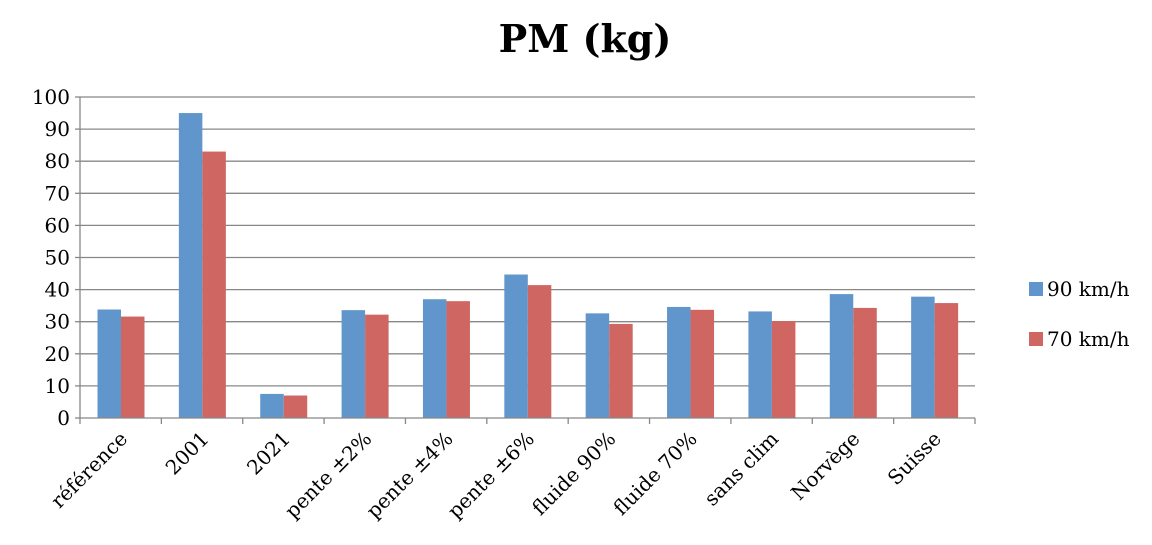 Image resolution: width=1152 pixels, height=545 pixels. What do you see at coordinates (57, 161) in the screenshot?
I see `y-tick-label: 80` at bounding box center [57, 161].